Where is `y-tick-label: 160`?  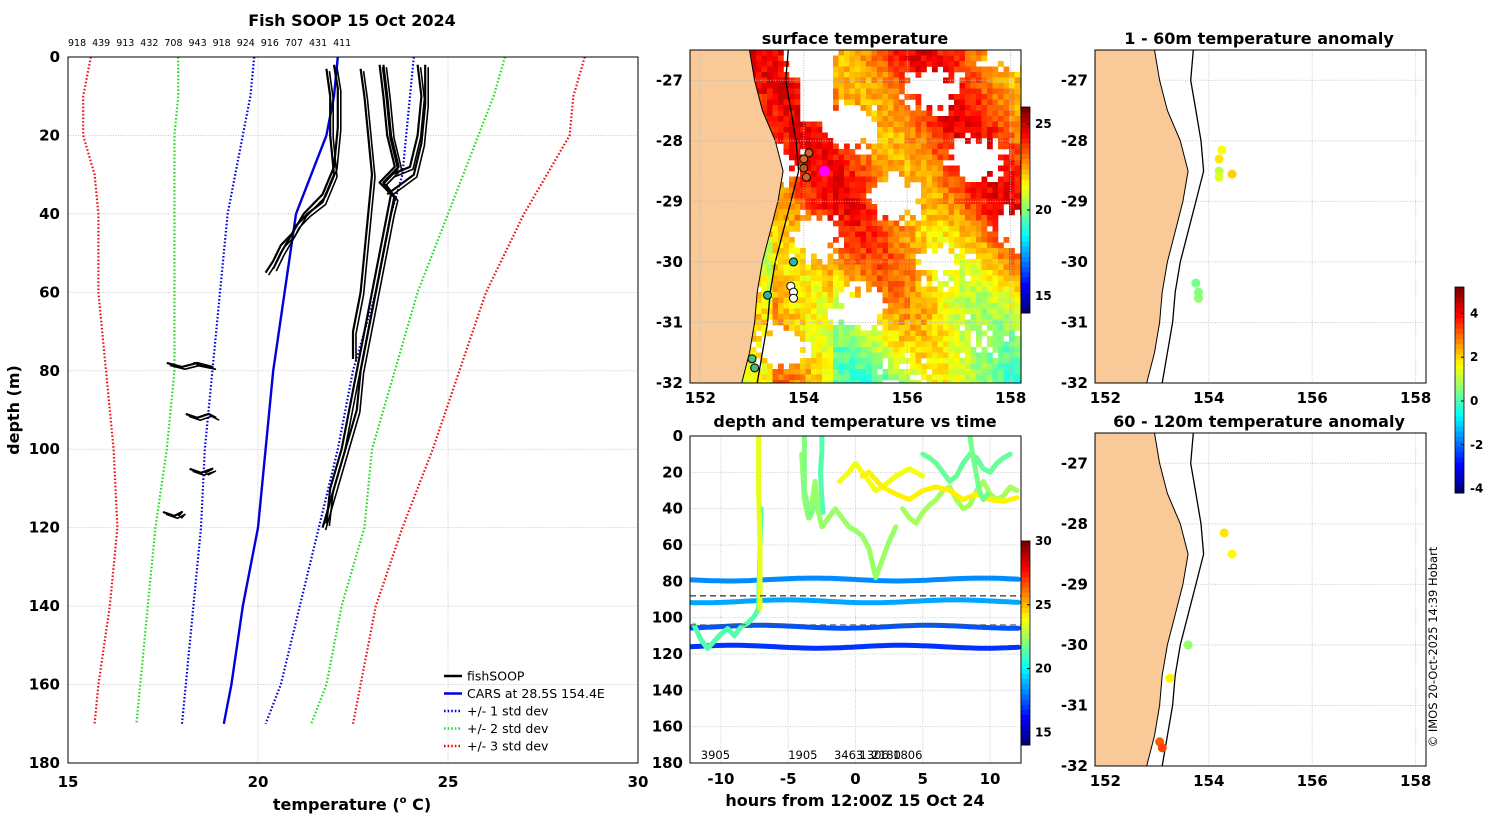
y-tick-label: 160 is located at coordinates (44, 685).